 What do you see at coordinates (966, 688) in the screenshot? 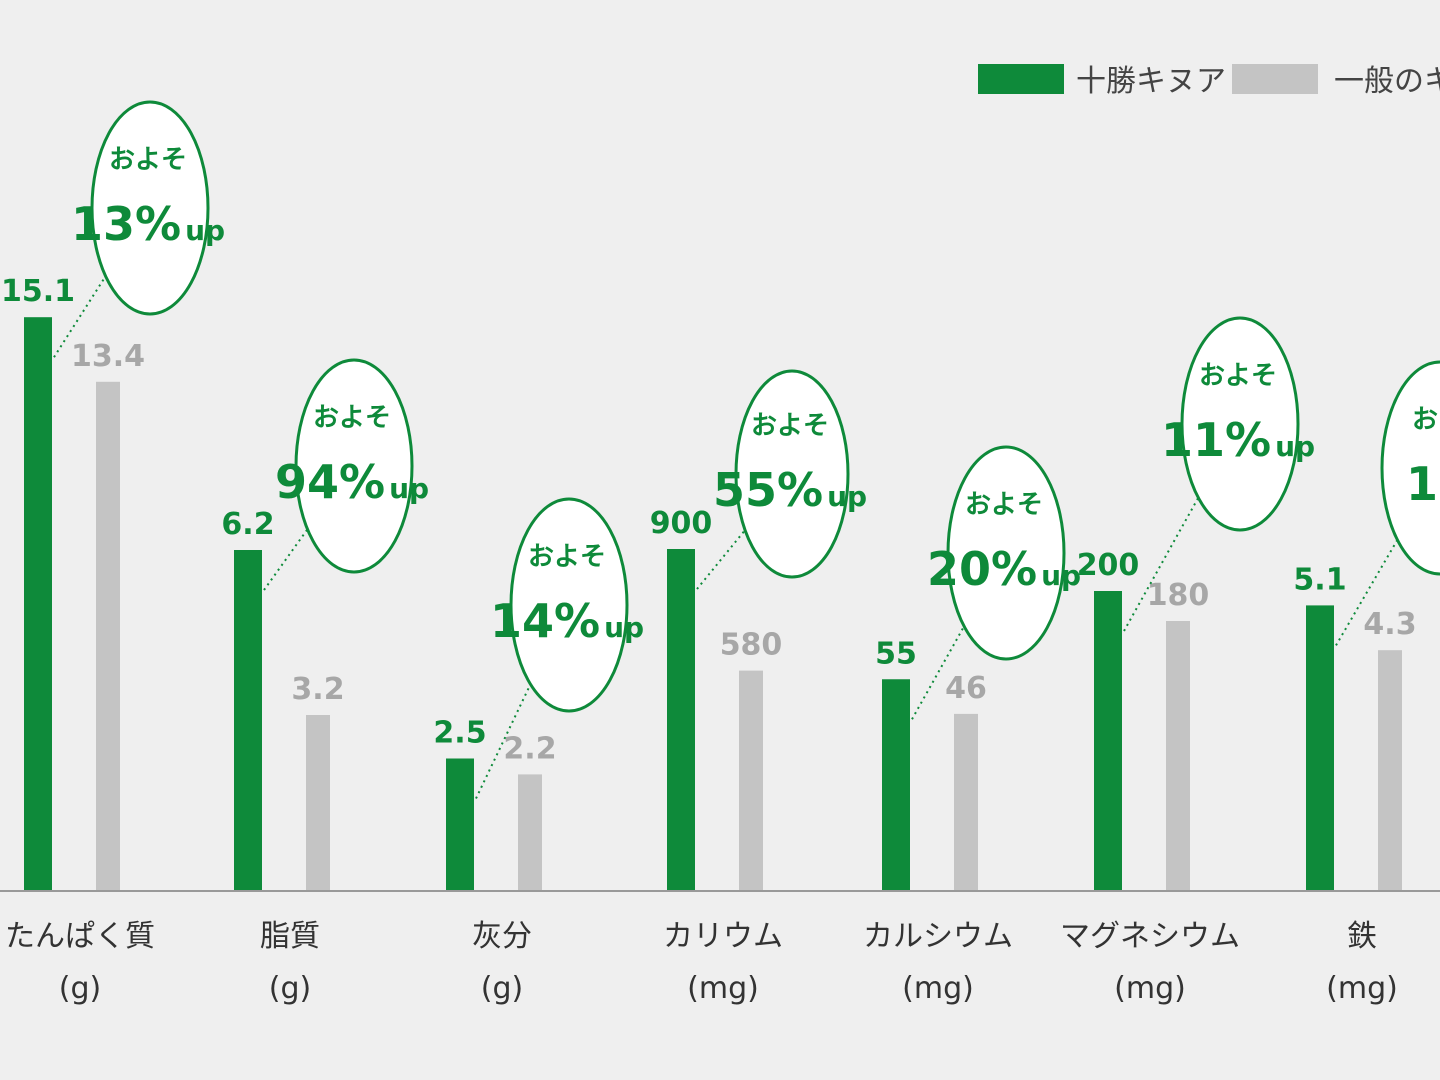
I see `value-label-general-4: 46` at bounding box center [966, 688].